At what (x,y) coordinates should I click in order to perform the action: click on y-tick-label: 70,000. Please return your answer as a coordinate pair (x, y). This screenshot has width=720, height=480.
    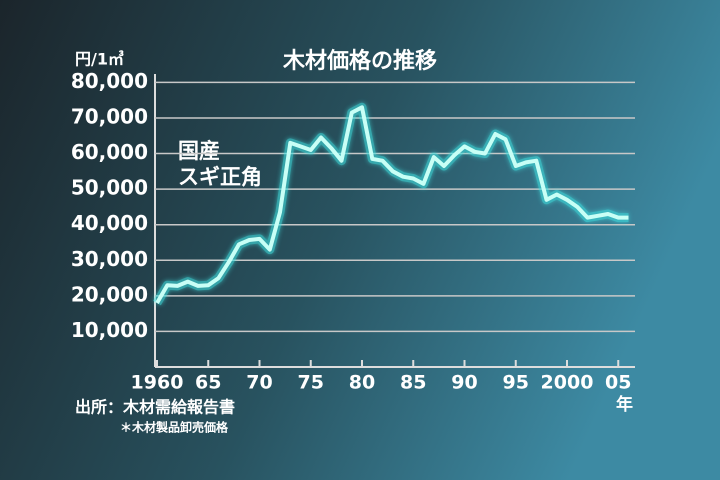
    Looking at the image, I should click on (109, 116).